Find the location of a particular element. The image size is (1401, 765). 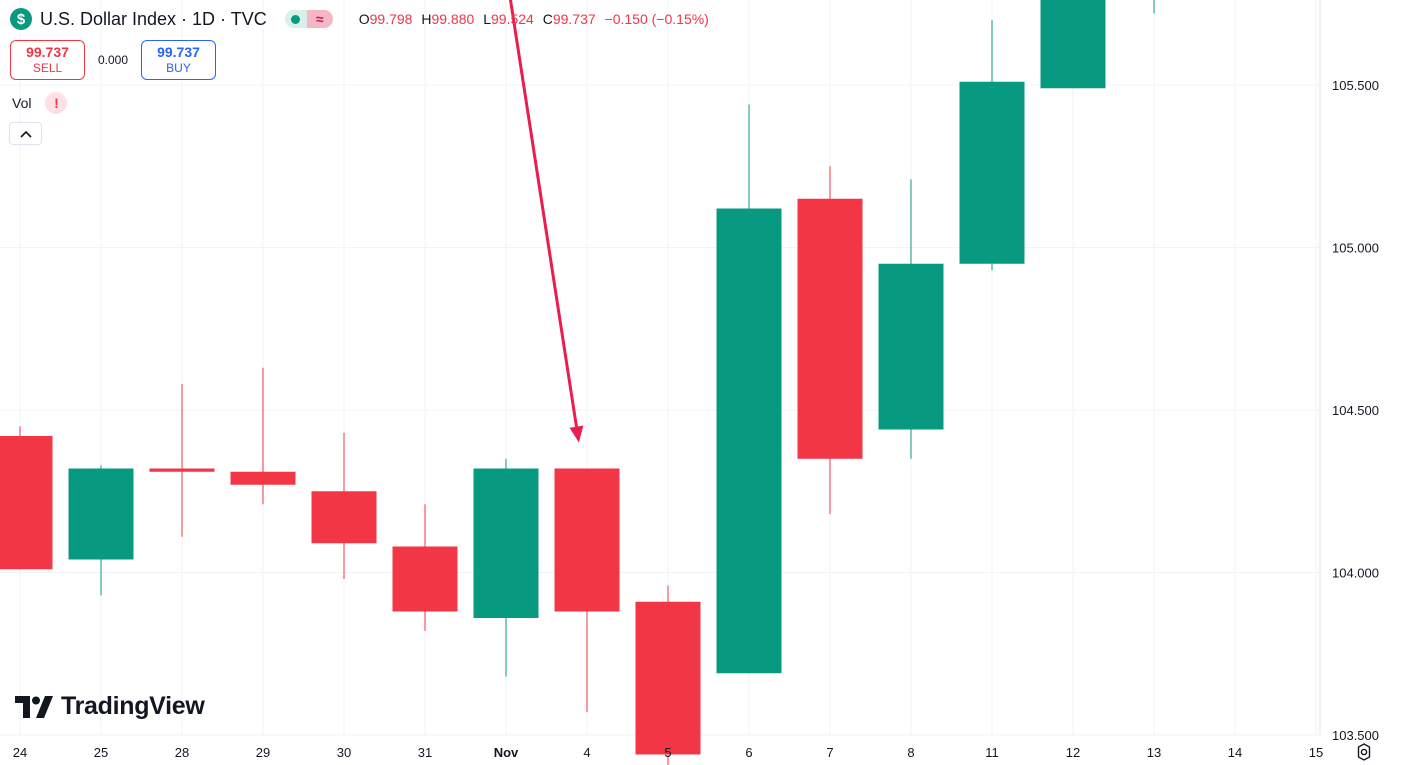

tradingview-wordmark: TradingView is located at coordinates (133, 706).